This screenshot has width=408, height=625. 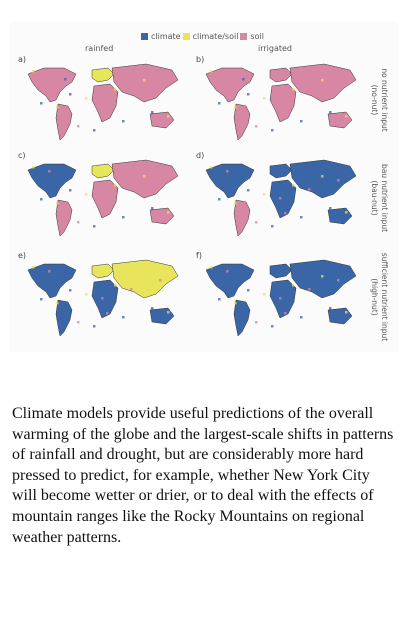 I want to click on world-map-b, so click(x=281, y=102).